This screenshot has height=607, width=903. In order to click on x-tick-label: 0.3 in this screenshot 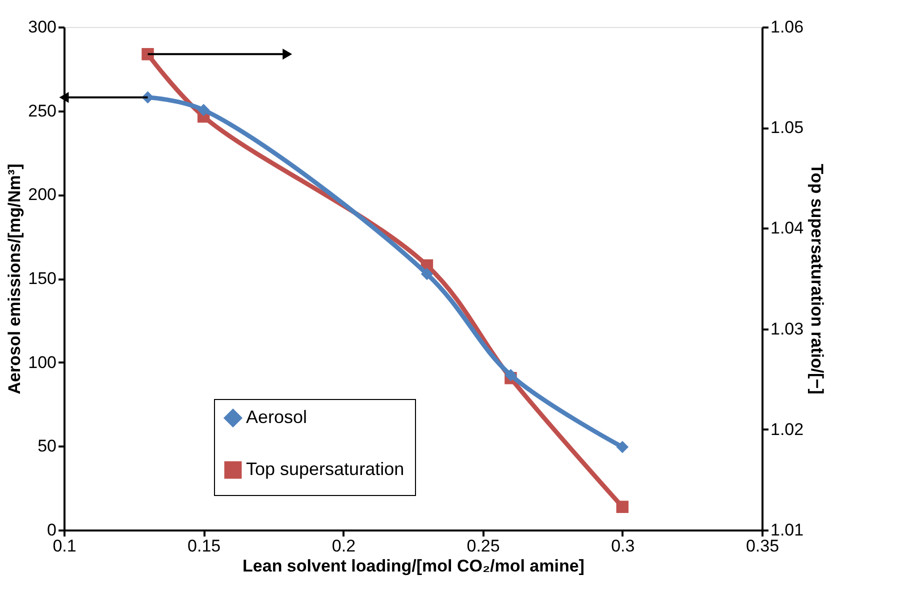, I will do `click(623, 546)`.